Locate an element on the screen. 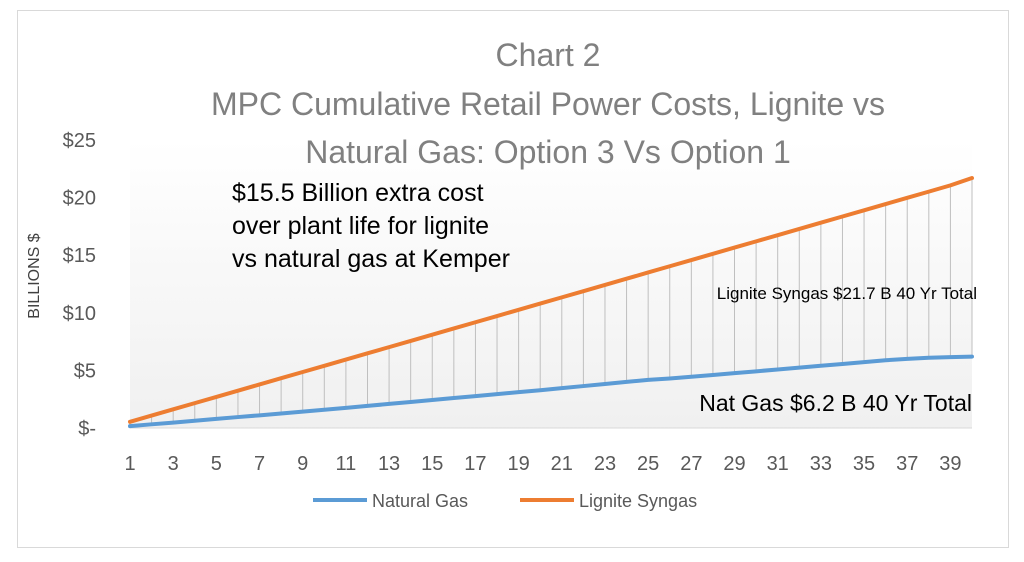  y-tick-label: $10 is located at coordinates (79, 314).